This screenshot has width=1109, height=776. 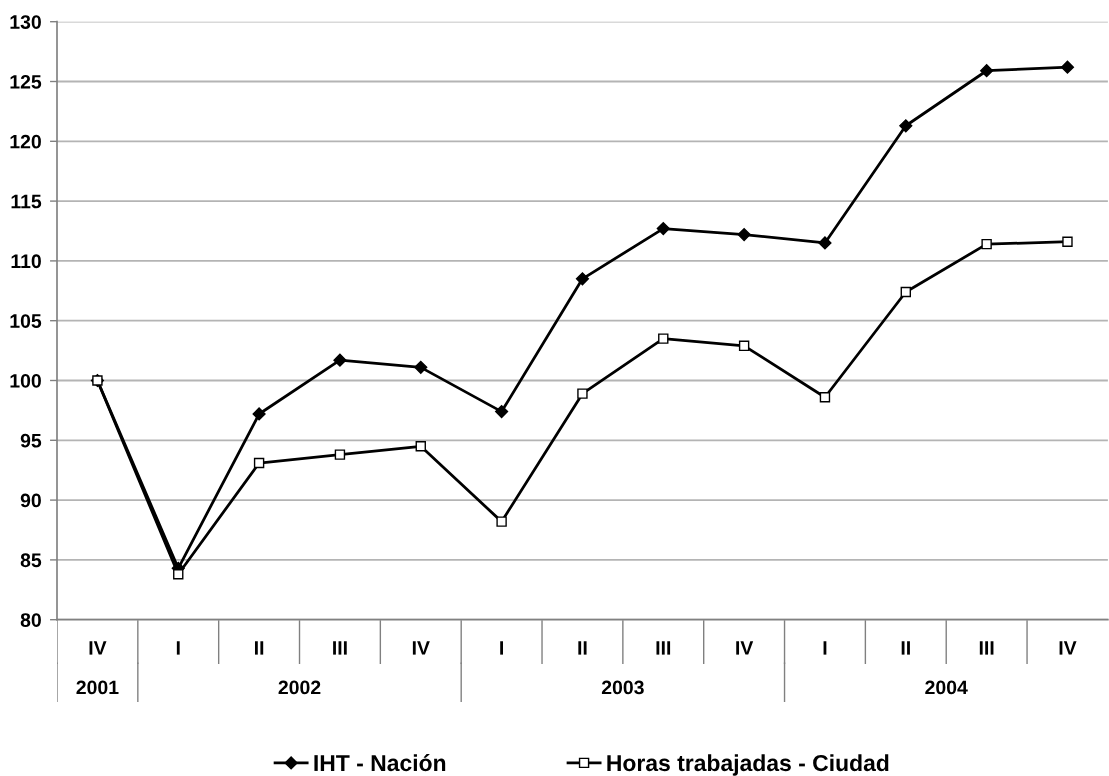 What do you see at coordinates (30, 500) in the screenshot?
I see `y-tick-label: 90` at bounding box center [30, 500].